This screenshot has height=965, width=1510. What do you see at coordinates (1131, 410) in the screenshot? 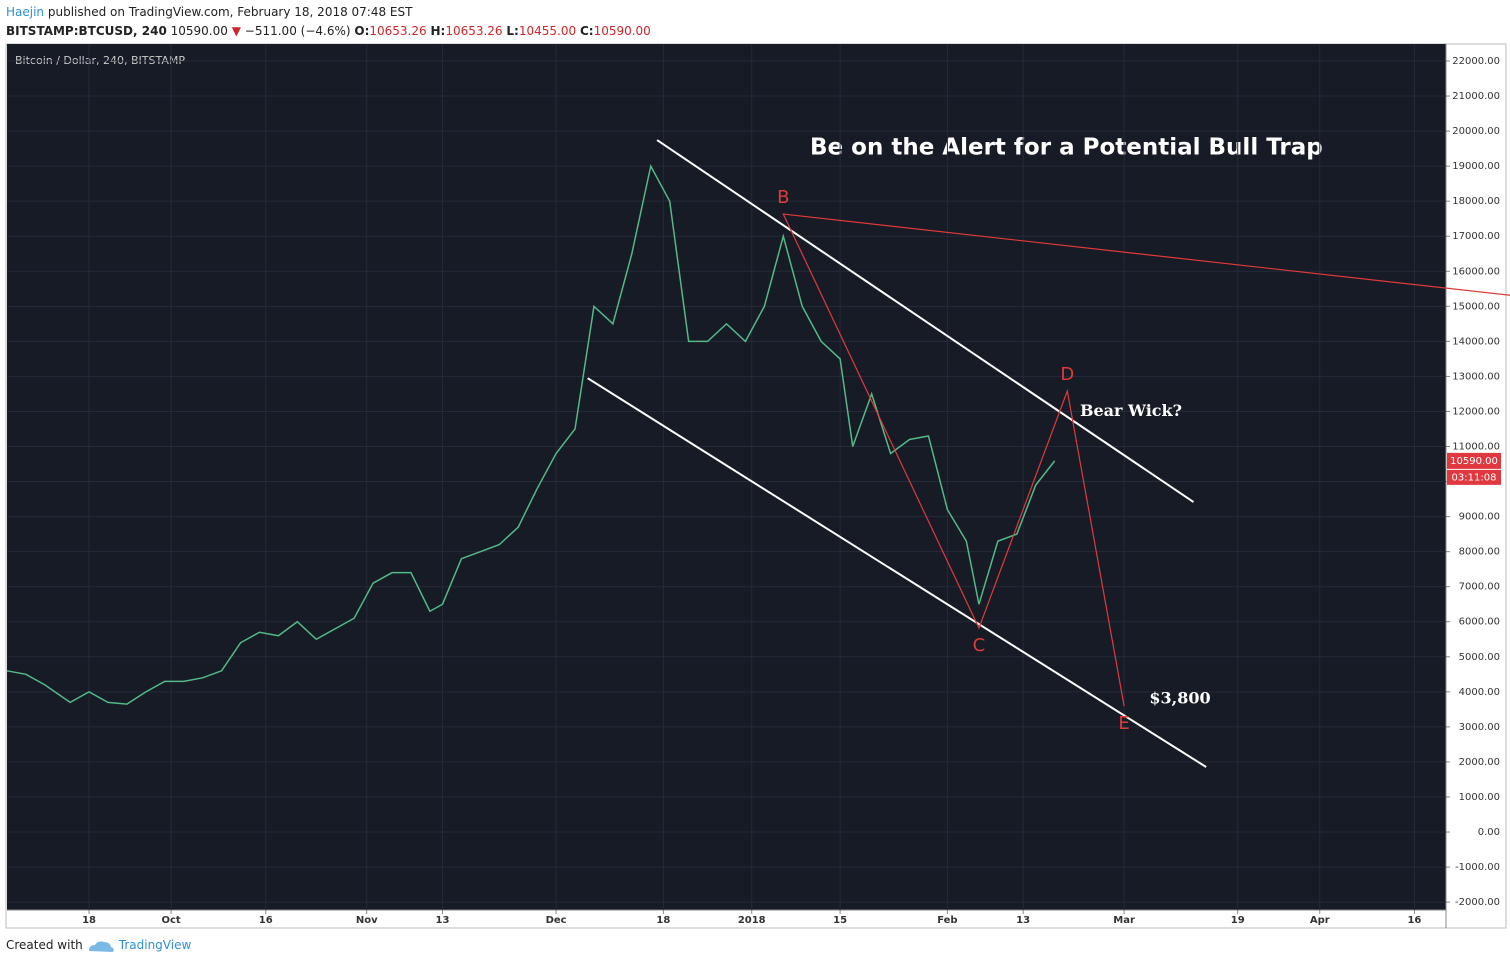
I see `annotation: Bear Wick?` at bounding box center [1131, 410].